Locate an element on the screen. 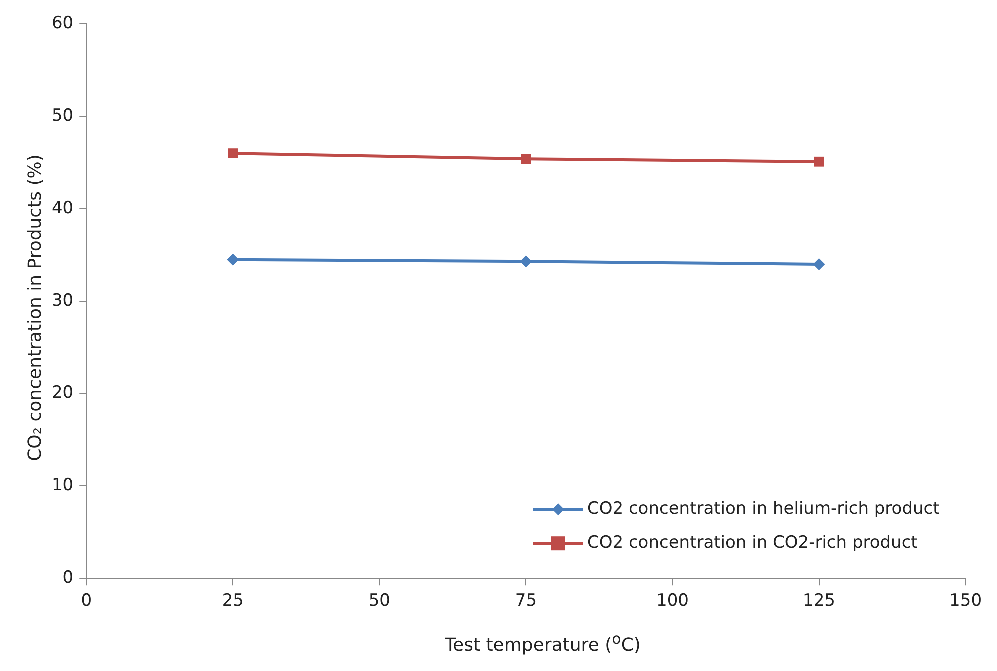 The width and height of the screenshot is (997, 671). legend-label: CO2 concentration in helium-rich product is located at coordinates (763, 509).